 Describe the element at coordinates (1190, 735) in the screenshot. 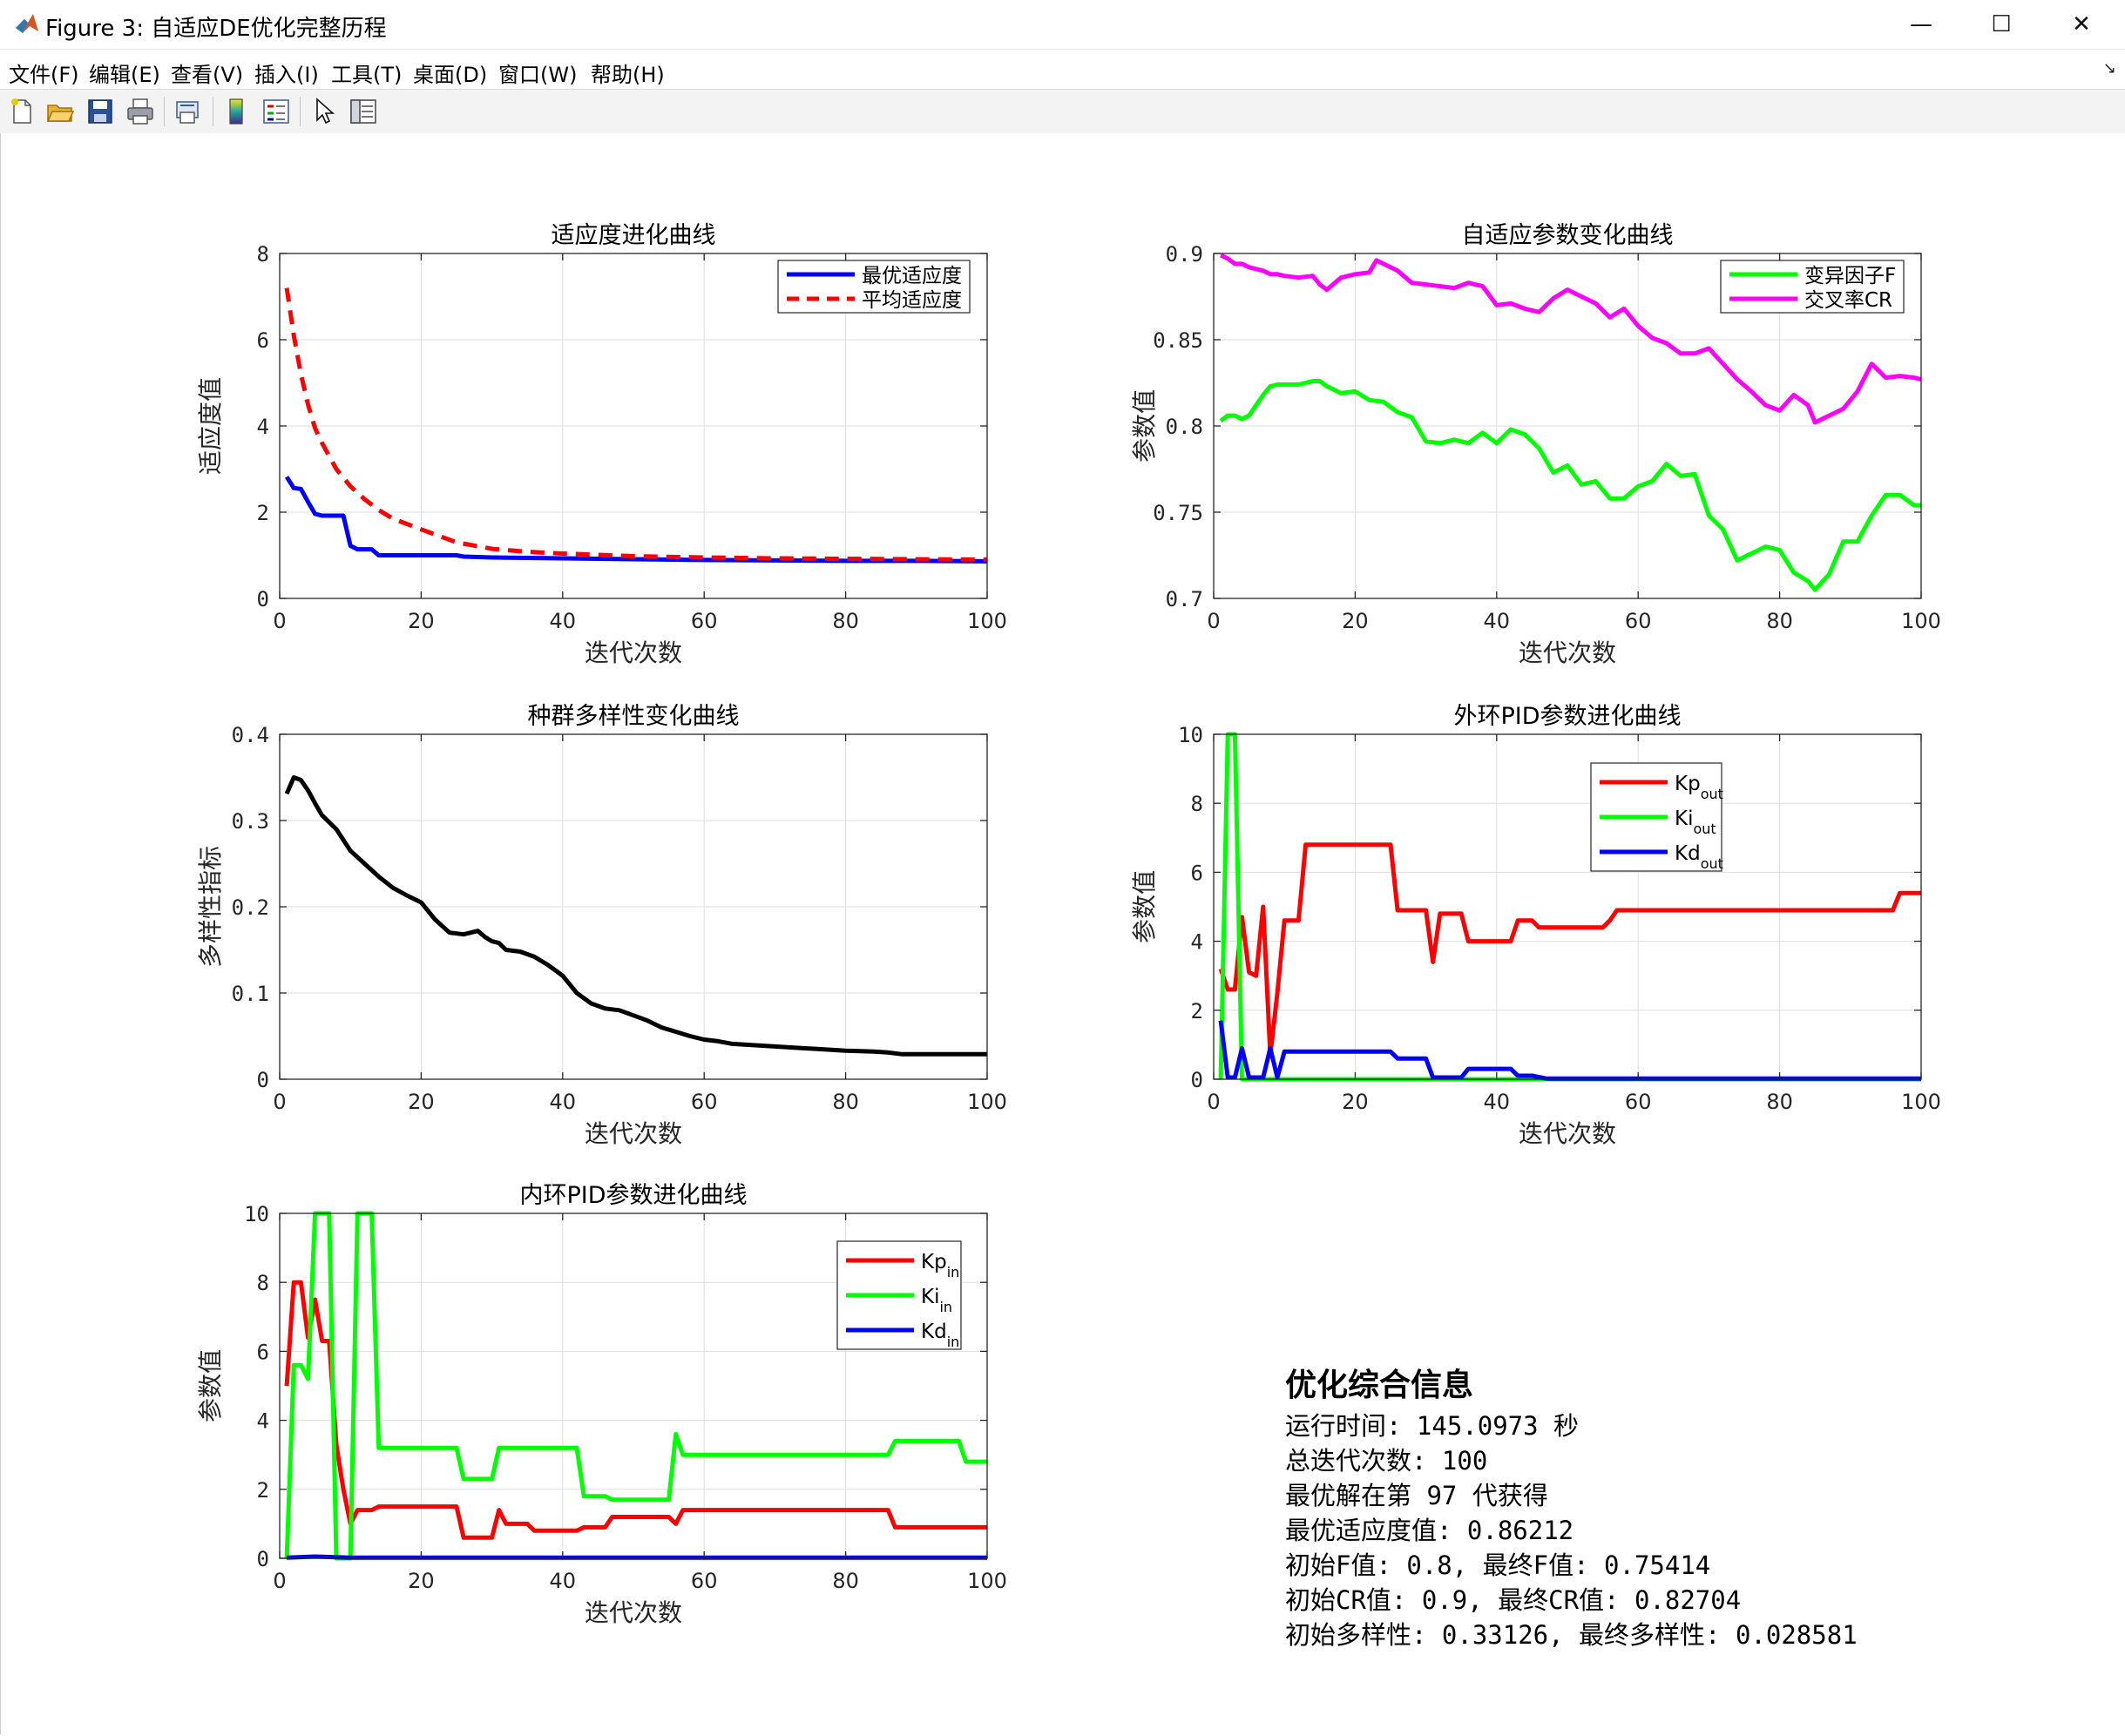

I see `y-tick-label: 10` at that location.